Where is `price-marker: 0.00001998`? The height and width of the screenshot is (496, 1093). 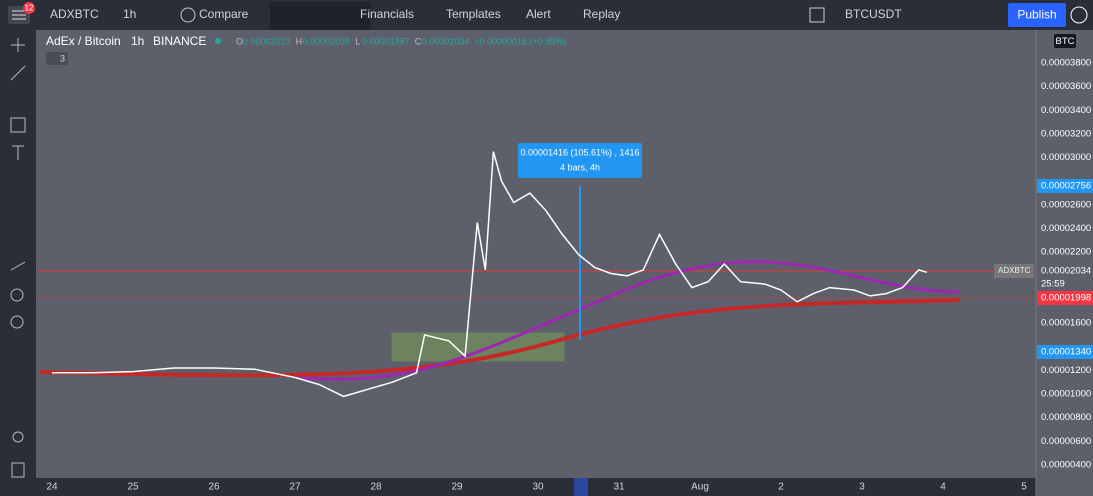 price-marker: 0.00001998 is located at coordinates (1066, 298).